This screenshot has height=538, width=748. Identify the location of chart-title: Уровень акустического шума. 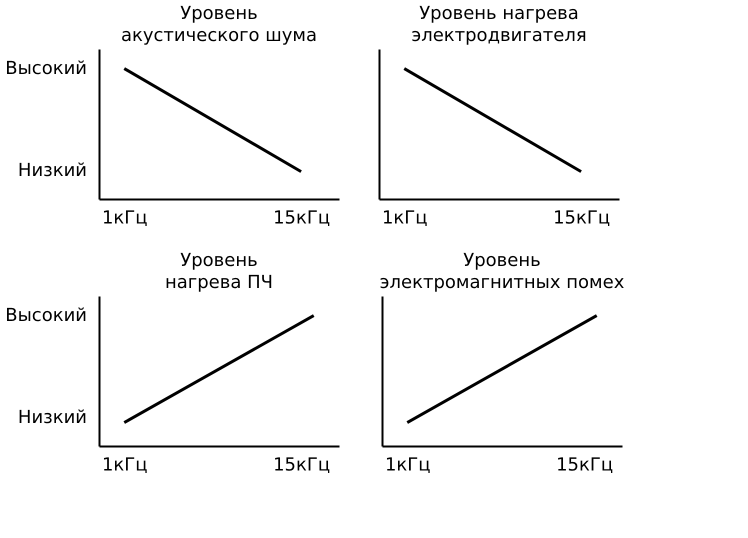
(219, 24).